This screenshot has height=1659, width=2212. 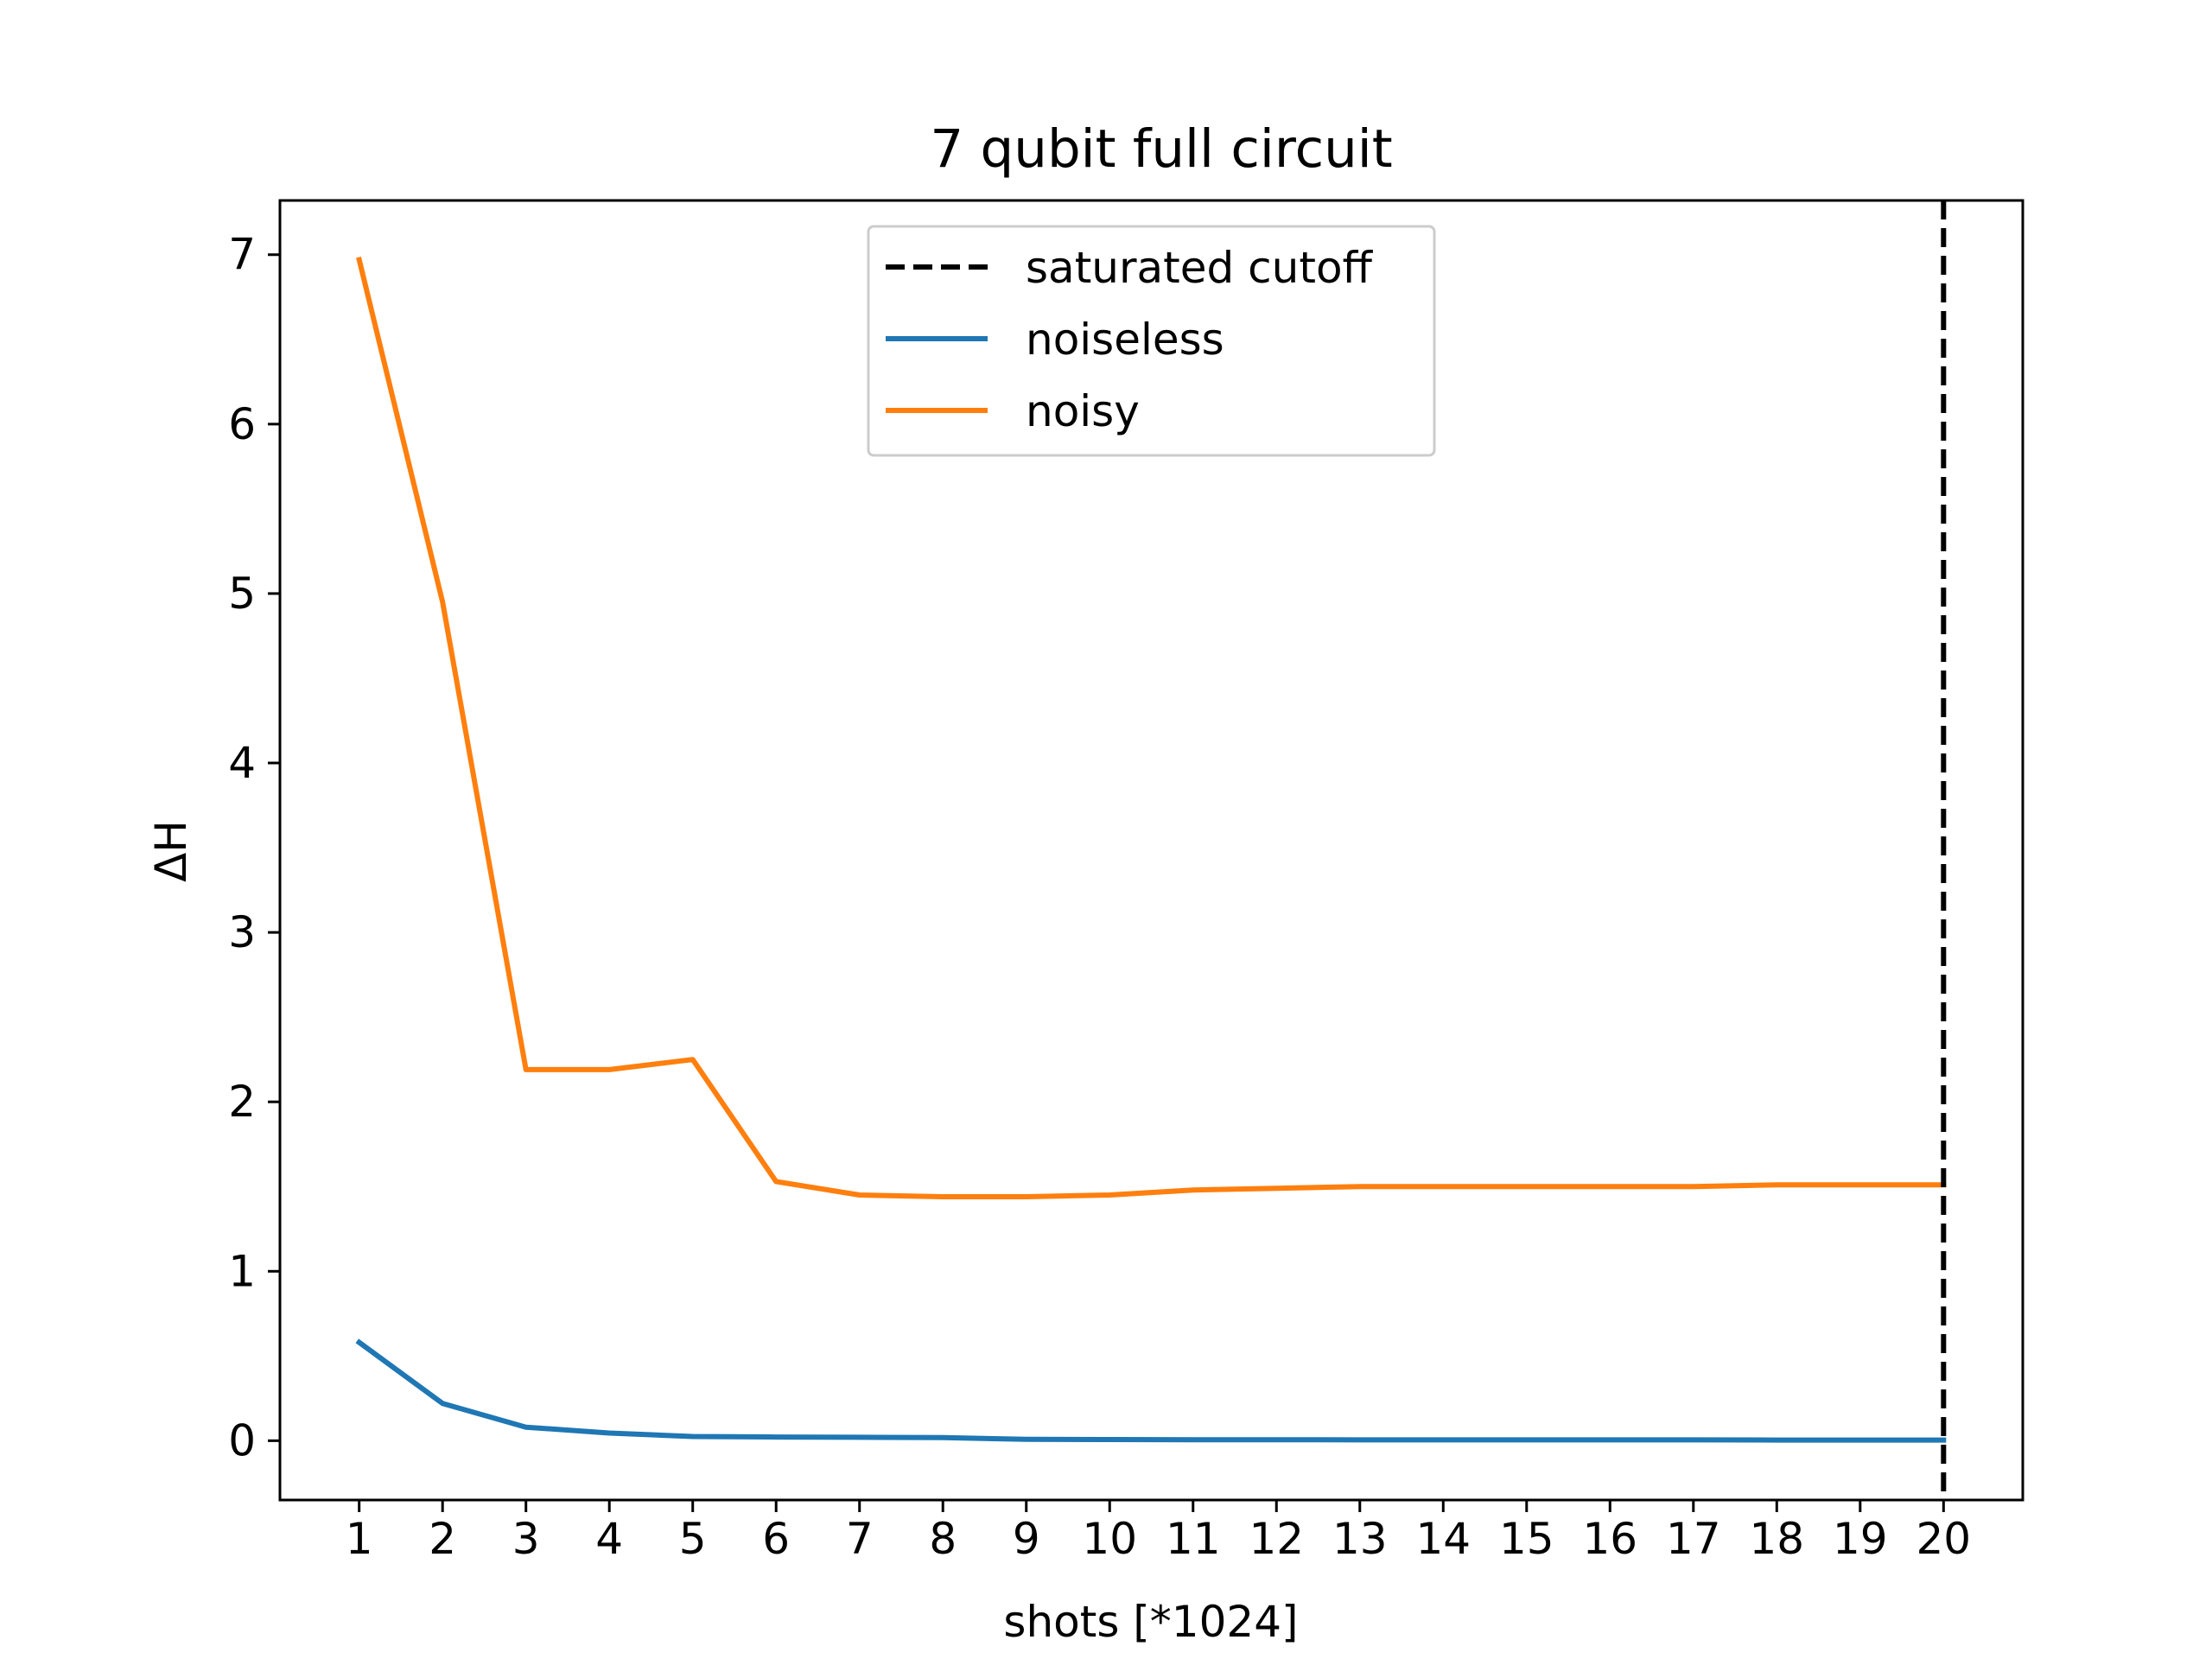 I want to click on y-tick-label: 2, so click(x=242, y=1102).